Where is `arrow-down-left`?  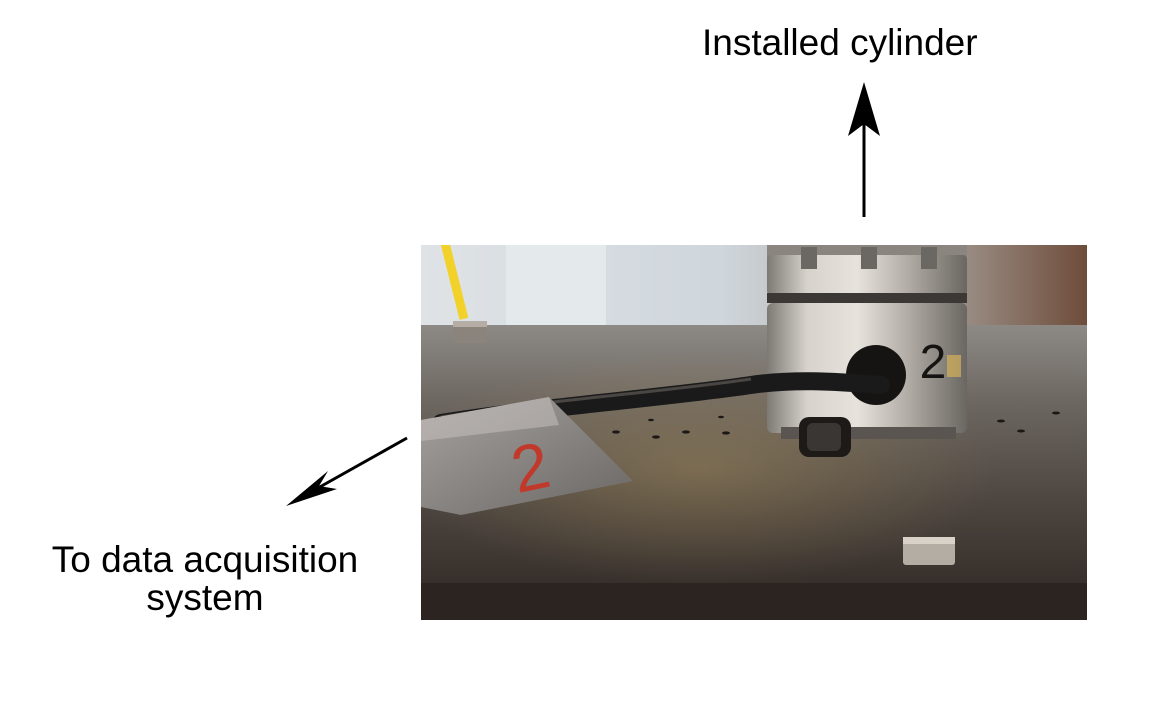 arrow-down-left is located at coordinates (347, 471).